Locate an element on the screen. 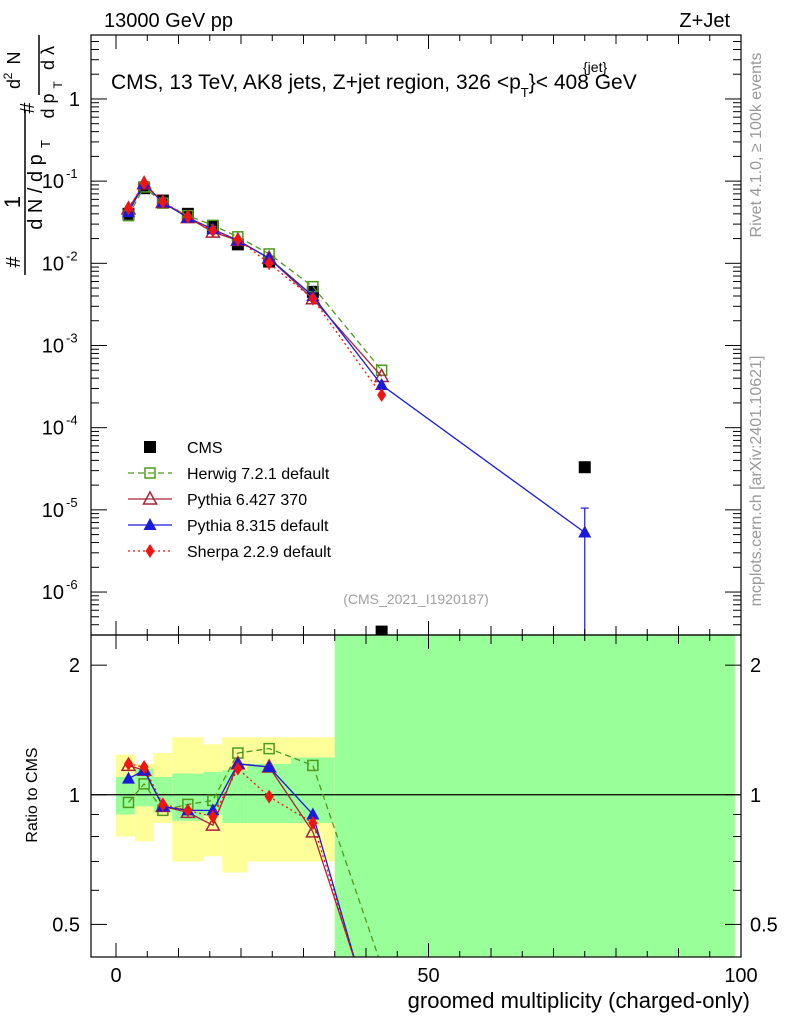  ylabel-dN: d N / d p is located at coordinates (36, 192).